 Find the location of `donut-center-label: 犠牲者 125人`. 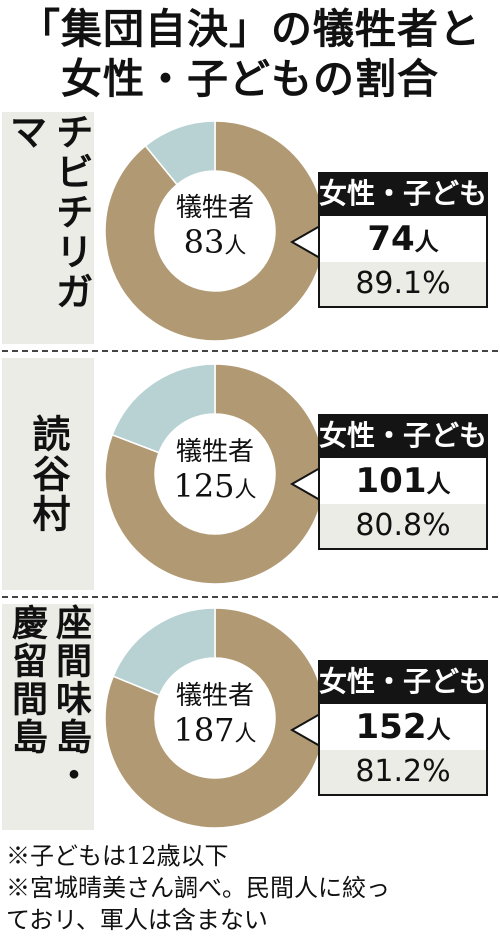

donut-center-label: 犠牲者 125人 is located at coordinates (215, 470).